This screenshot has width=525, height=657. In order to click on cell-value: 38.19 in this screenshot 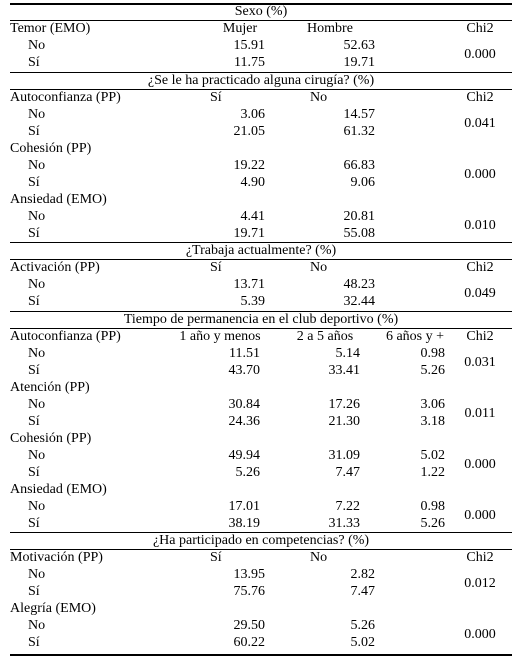, I will do `click(244, 523)`.